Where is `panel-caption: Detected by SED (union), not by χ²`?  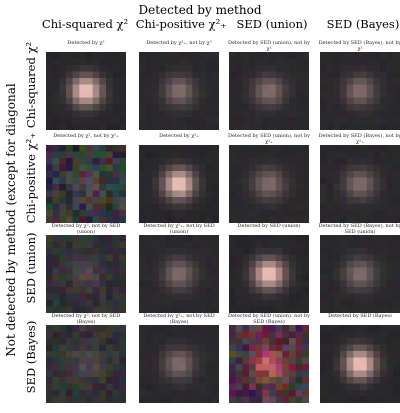
panel-caption: Detected by SED (union), not by χ² is located at coordinates (269, 46).